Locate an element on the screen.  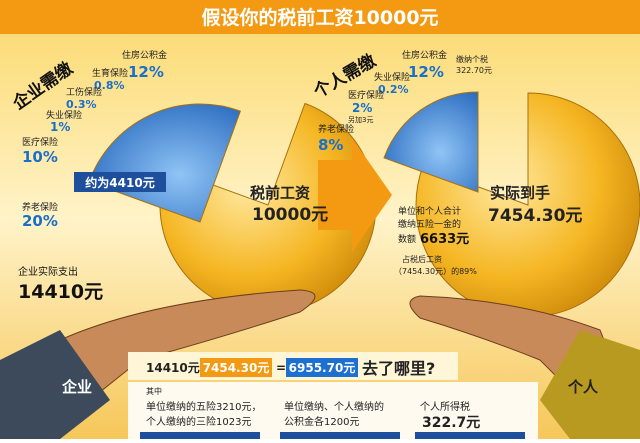
item-label: 生育保险 is located at coordinates (110, 73).